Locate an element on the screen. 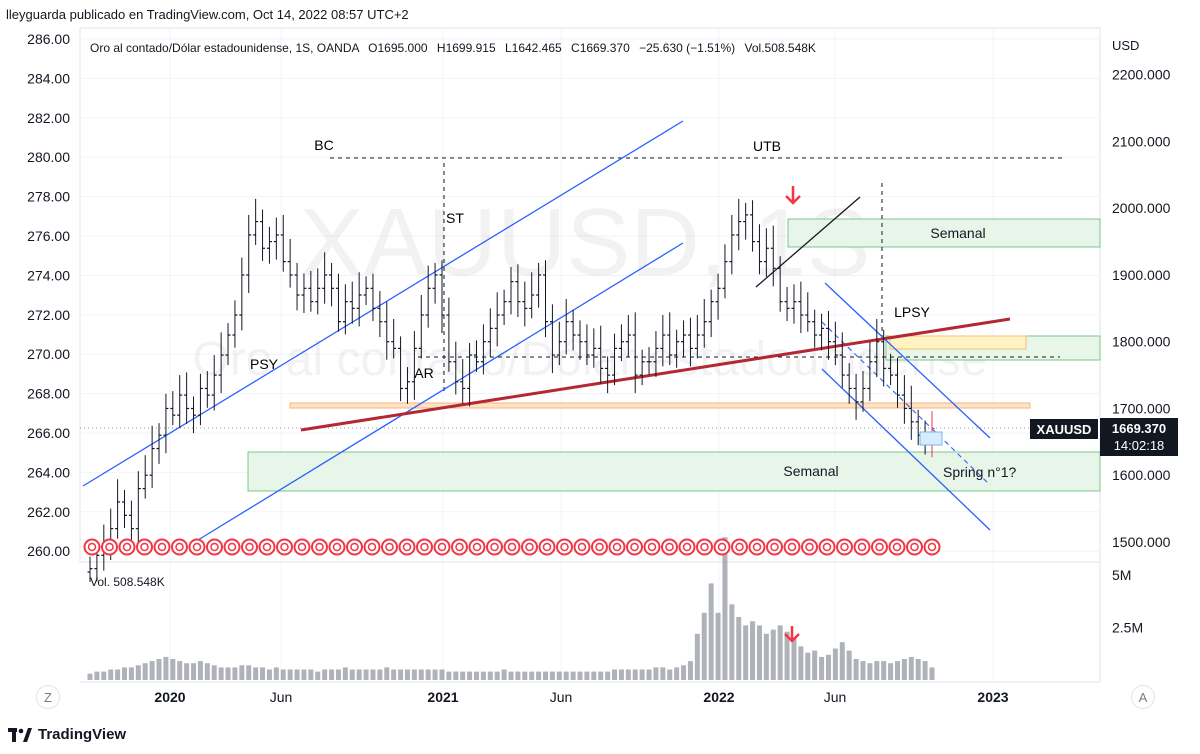  zone-semanal-upper is located at coordinates (944, 233).